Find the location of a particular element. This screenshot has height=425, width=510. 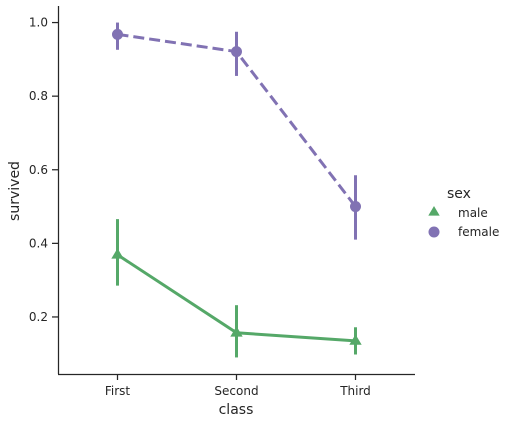

legend-label-female: female is located at coordinates (478, 232).